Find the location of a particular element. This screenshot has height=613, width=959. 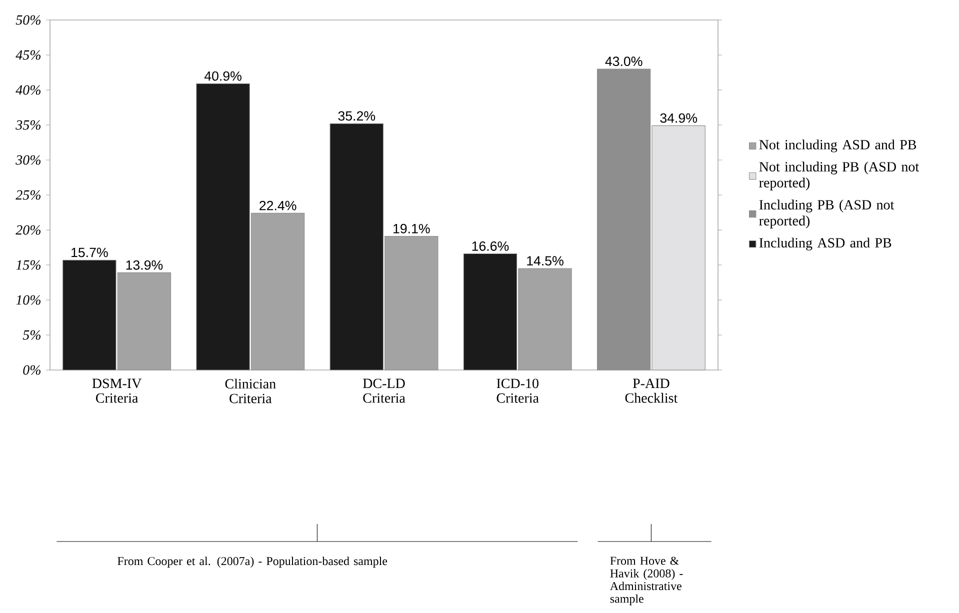

y-tick-label: 10% is located at coordinates (28, 300).